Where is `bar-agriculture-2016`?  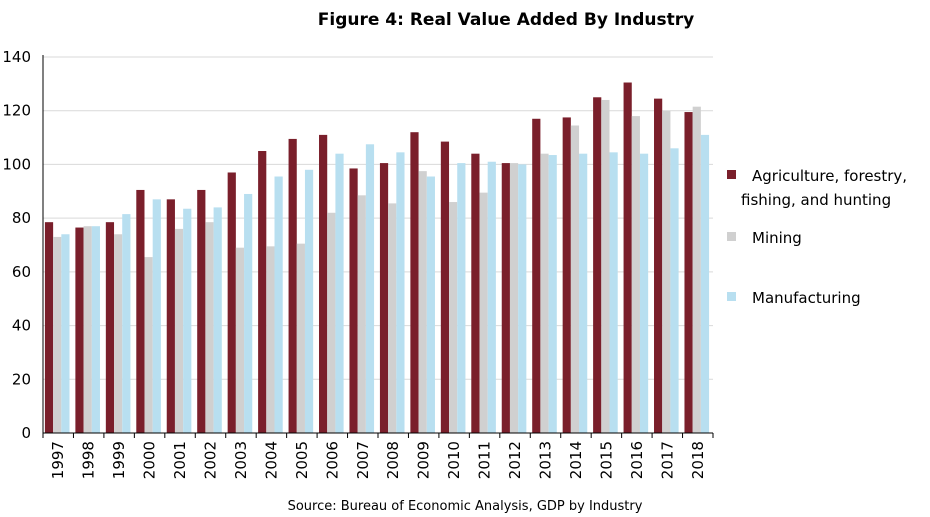 bar-agriculture-2016 is located at coordinates (627, 257).